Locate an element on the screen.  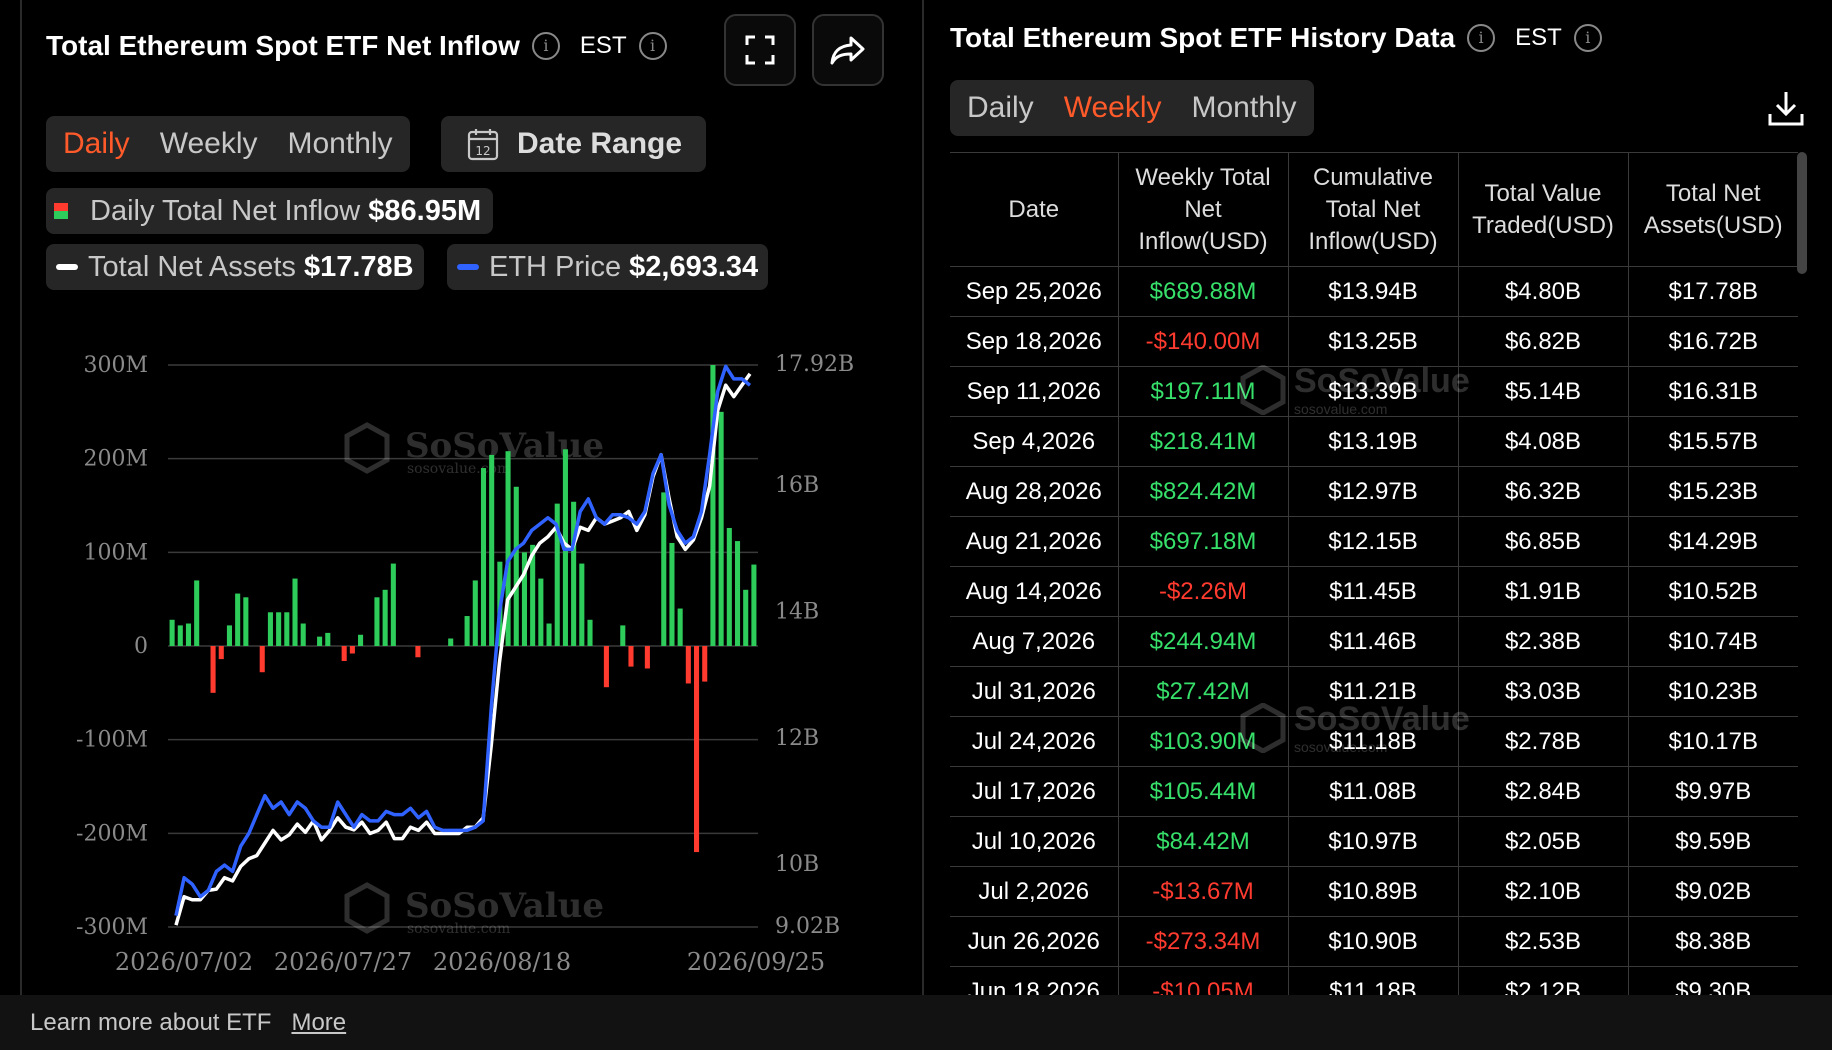
table-row: Jul 31,2026 $27.42M $11.21B $3.03B $10.23B is located at coordinates (1374, 691).